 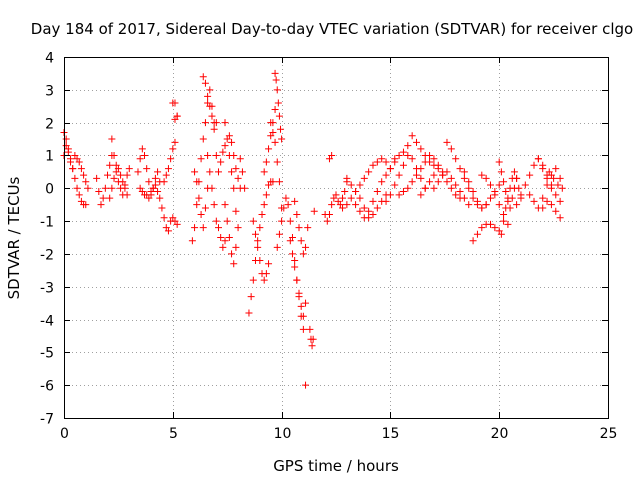 What do you see at coordinates (47, 354) in the screenshot?
I see `y-tick-label: -5` at bounding box center [47, 354].